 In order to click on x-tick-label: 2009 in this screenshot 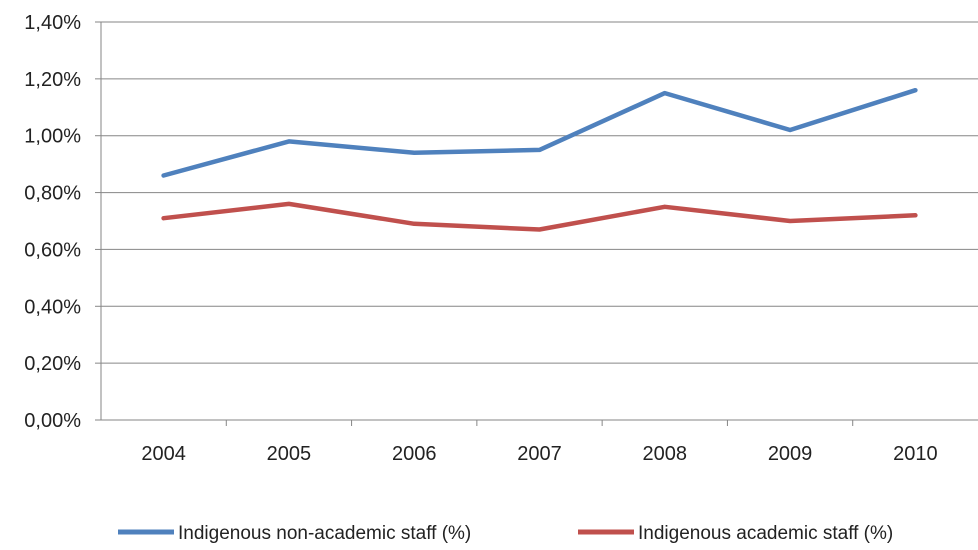, I will do `click(790, 454)`.